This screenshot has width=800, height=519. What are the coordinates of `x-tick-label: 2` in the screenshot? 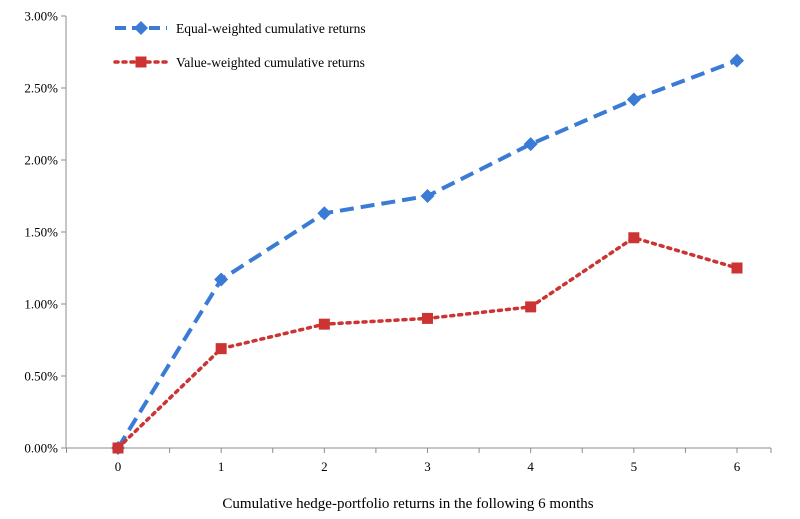 It's located at (324, 466).